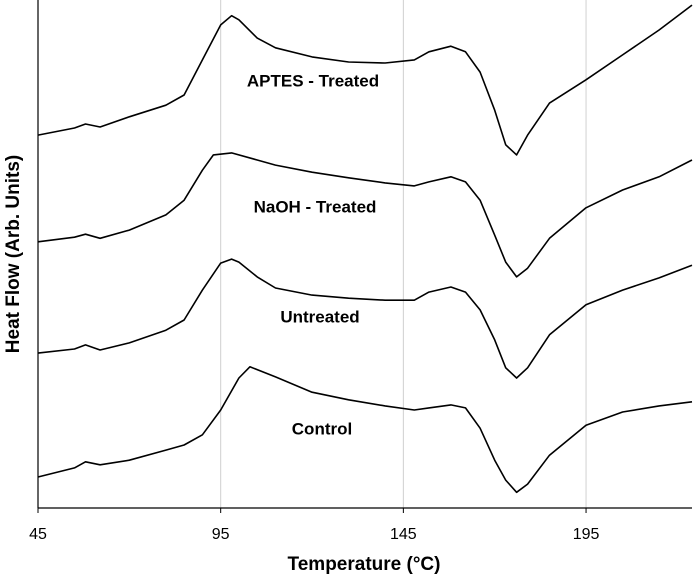 The height and width of the screenshot is (578, 694). Describe the element at coordinates (364, 564) in the screenshot. I see `x-axis-label: Temperature (°C)` at that location.